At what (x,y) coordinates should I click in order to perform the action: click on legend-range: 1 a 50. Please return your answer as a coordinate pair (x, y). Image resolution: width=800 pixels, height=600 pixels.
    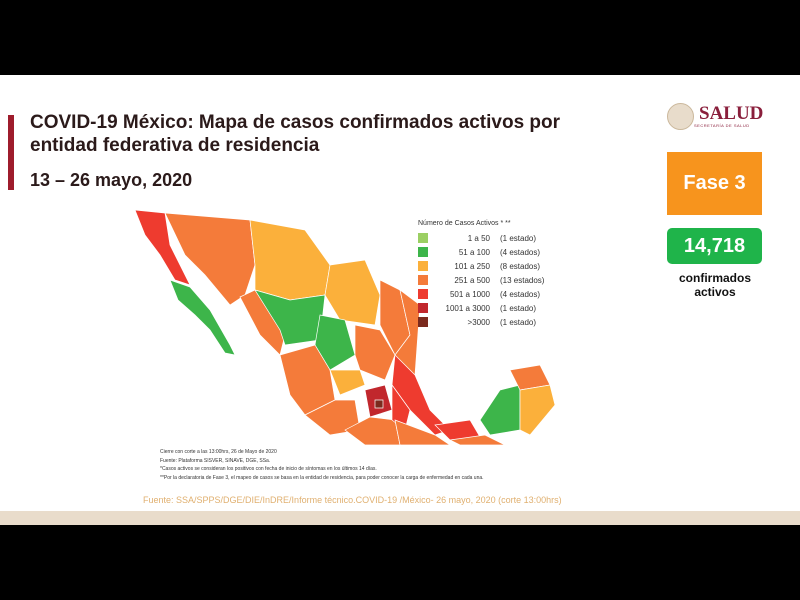
    Looking at the image, I should click on (478, 238).